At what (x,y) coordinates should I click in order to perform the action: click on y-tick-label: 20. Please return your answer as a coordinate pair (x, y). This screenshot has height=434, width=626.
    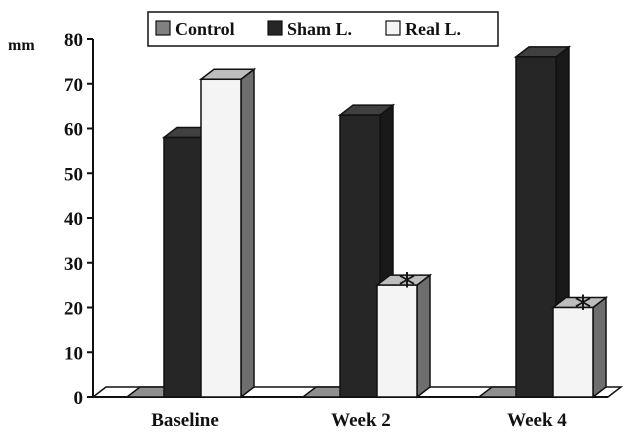
    Looking at the image, I should click on (73, 309).